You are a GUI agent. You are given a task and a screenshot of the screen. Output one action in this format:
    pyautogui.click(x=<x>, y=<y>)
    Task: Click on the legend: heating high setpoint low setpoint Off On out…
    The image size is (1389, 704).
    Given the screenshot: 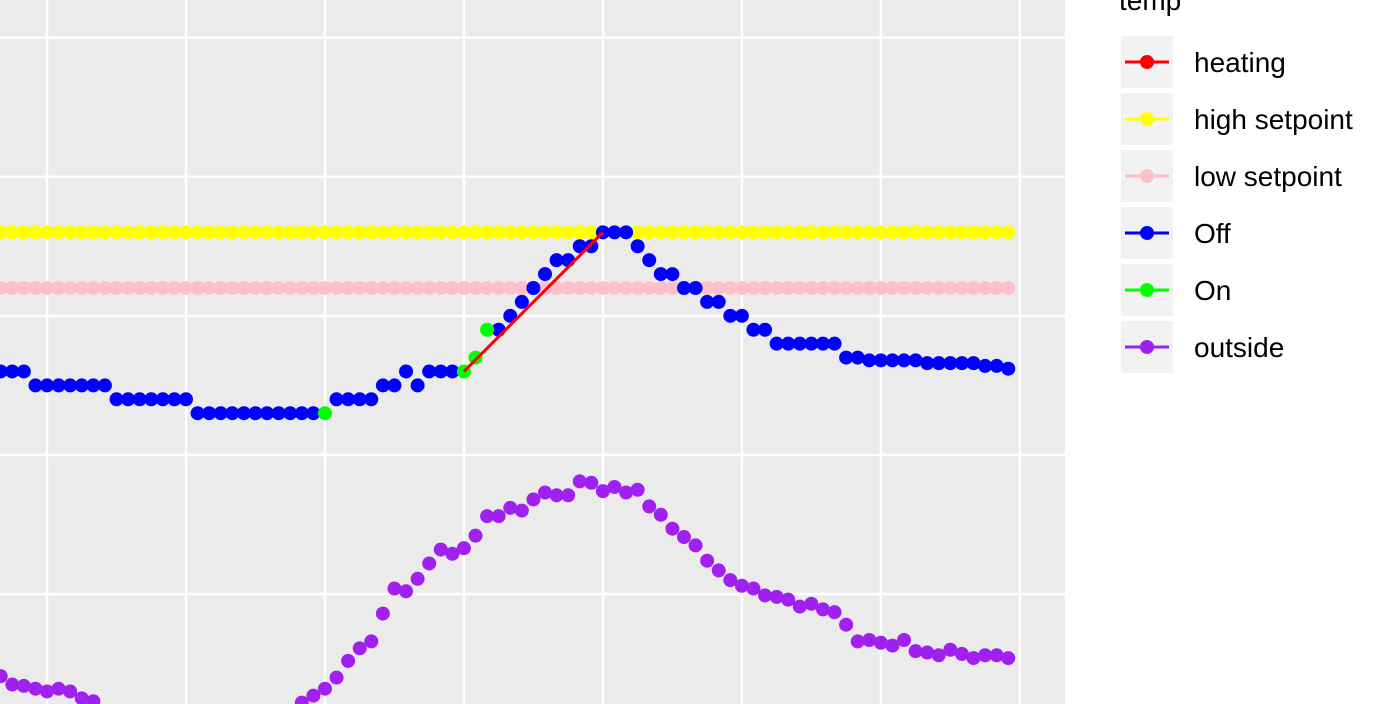 What is the action you would take?
    pyautogui.click(x=1237, y=204)
    